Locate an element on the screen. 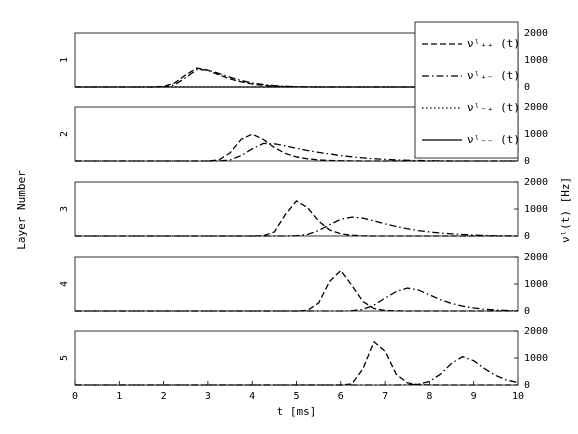  legend-label: νˡ₋₊ (t) is located at coordinates (493, 107).